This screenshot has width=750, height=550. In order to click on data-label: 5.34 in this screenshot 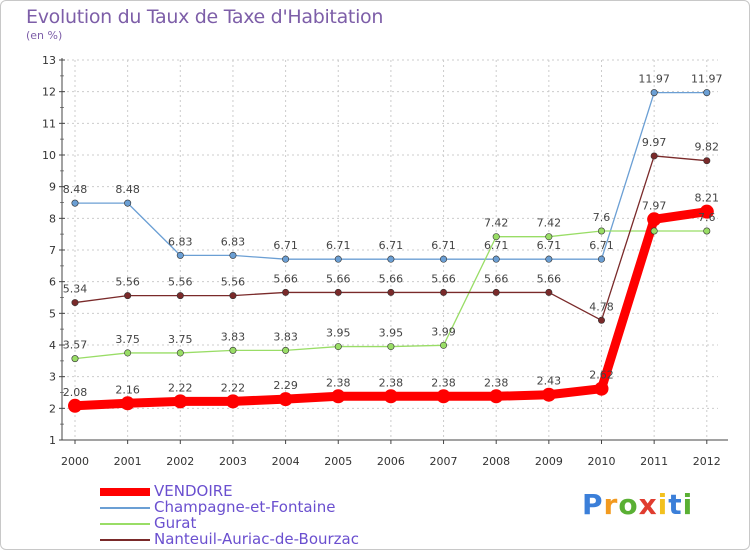, I will do `click(75, 289)`.